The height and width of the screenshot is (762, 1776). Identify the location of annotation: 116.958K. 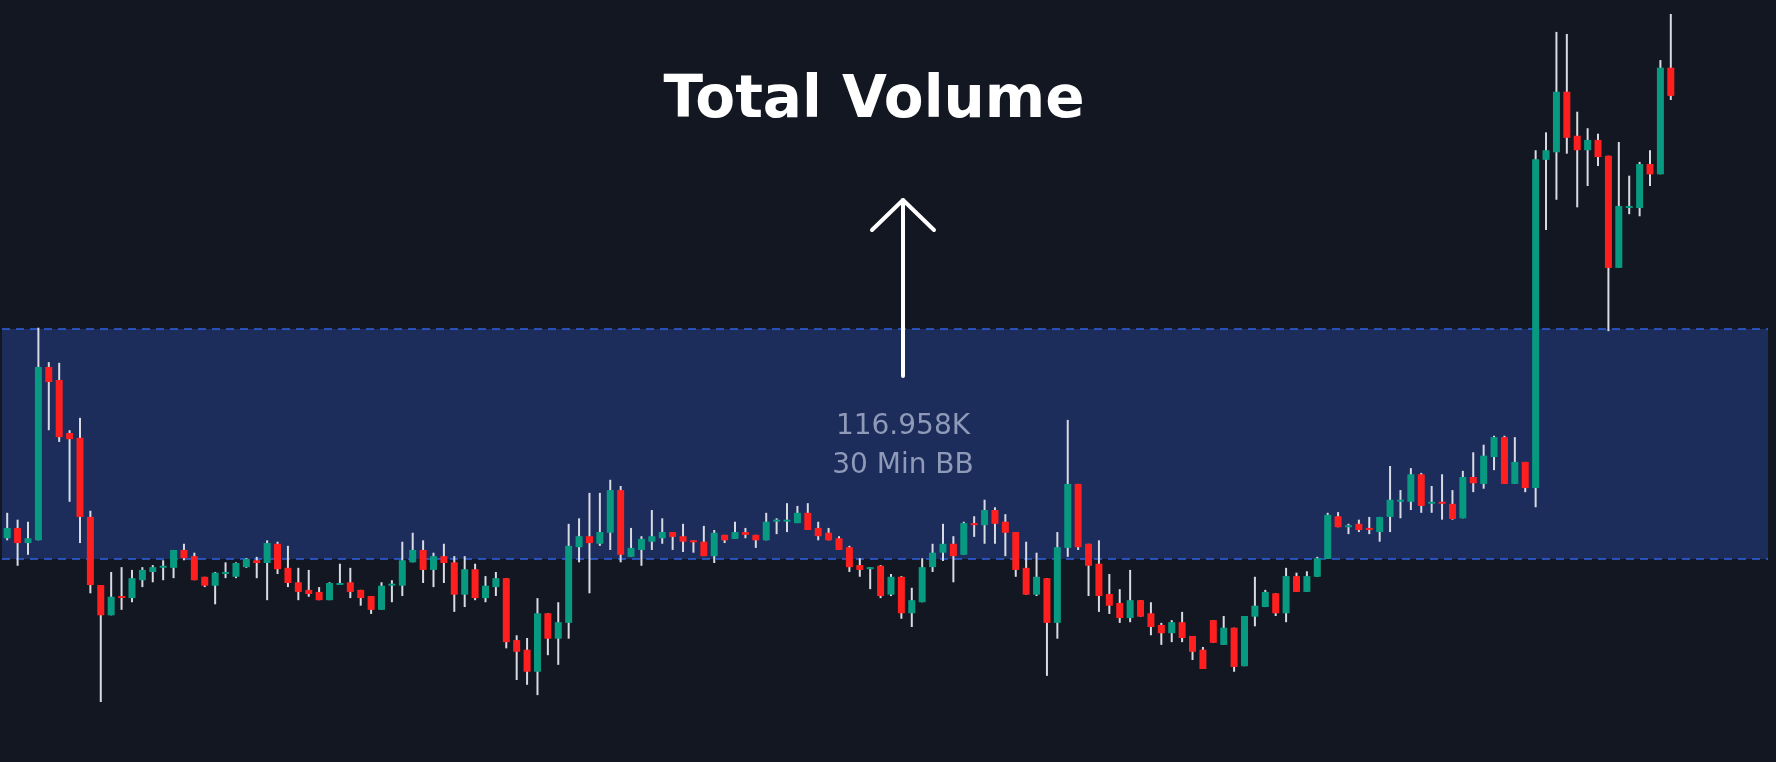
(903, 425).